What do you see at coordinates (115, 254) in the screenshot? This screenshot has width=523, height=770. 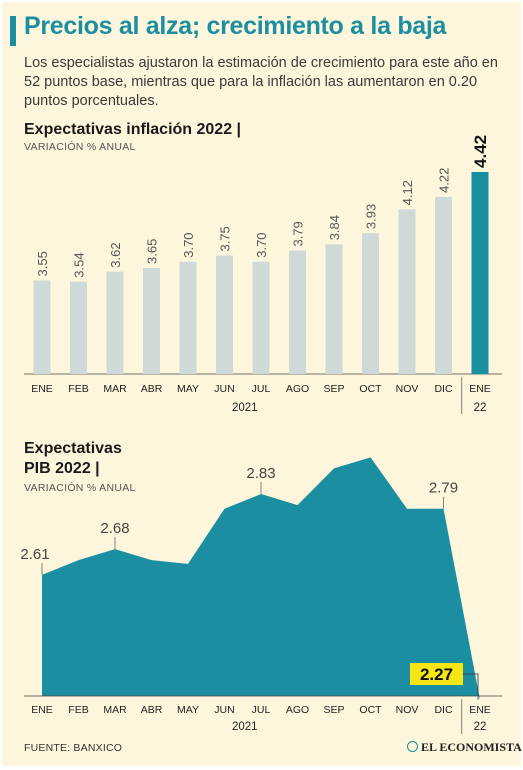 I see `inflation-bar-label: 3.62` at bounding box center [115, 254].